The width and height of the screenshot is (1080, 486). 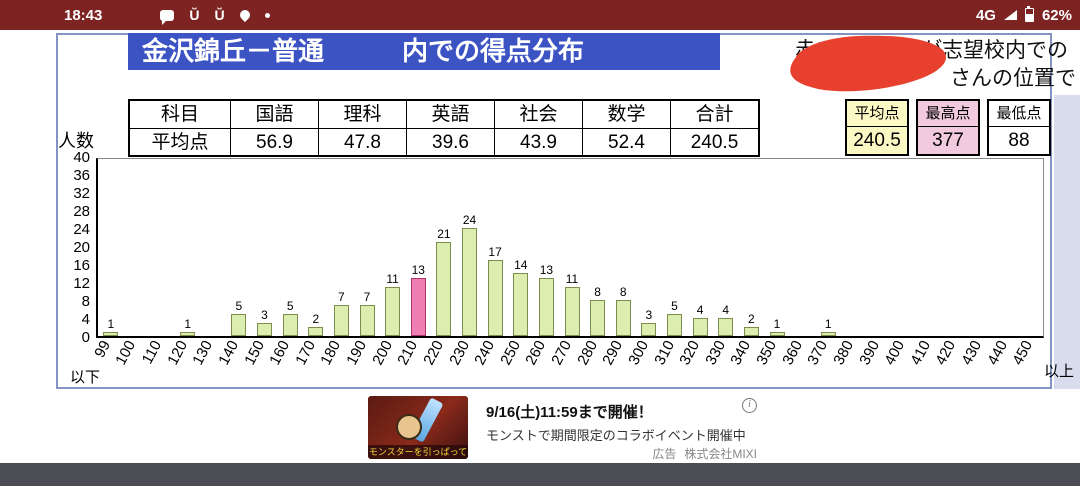 I want to click on table-cell: 数学, so click(x=626, y=114).